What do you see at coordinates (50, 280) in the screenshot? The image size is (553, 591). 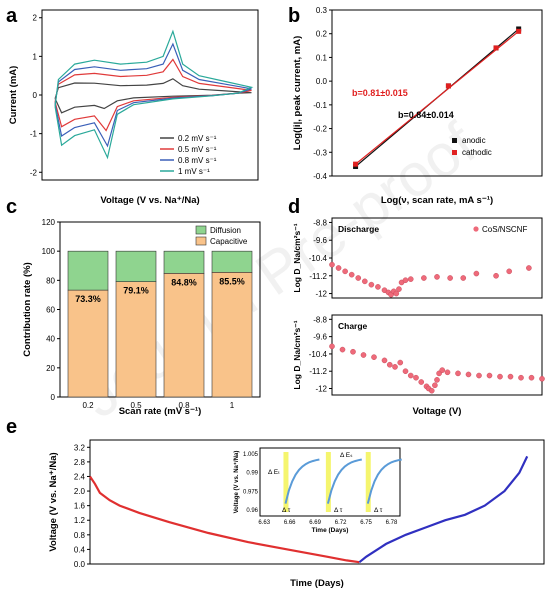 I see `y-tick-label: 80` at bounding box center [50, 280].